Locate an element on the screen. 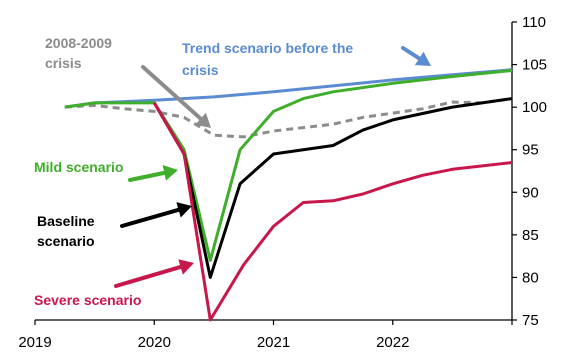  mild-arrow-shaft is located at coordinates (147, 176).